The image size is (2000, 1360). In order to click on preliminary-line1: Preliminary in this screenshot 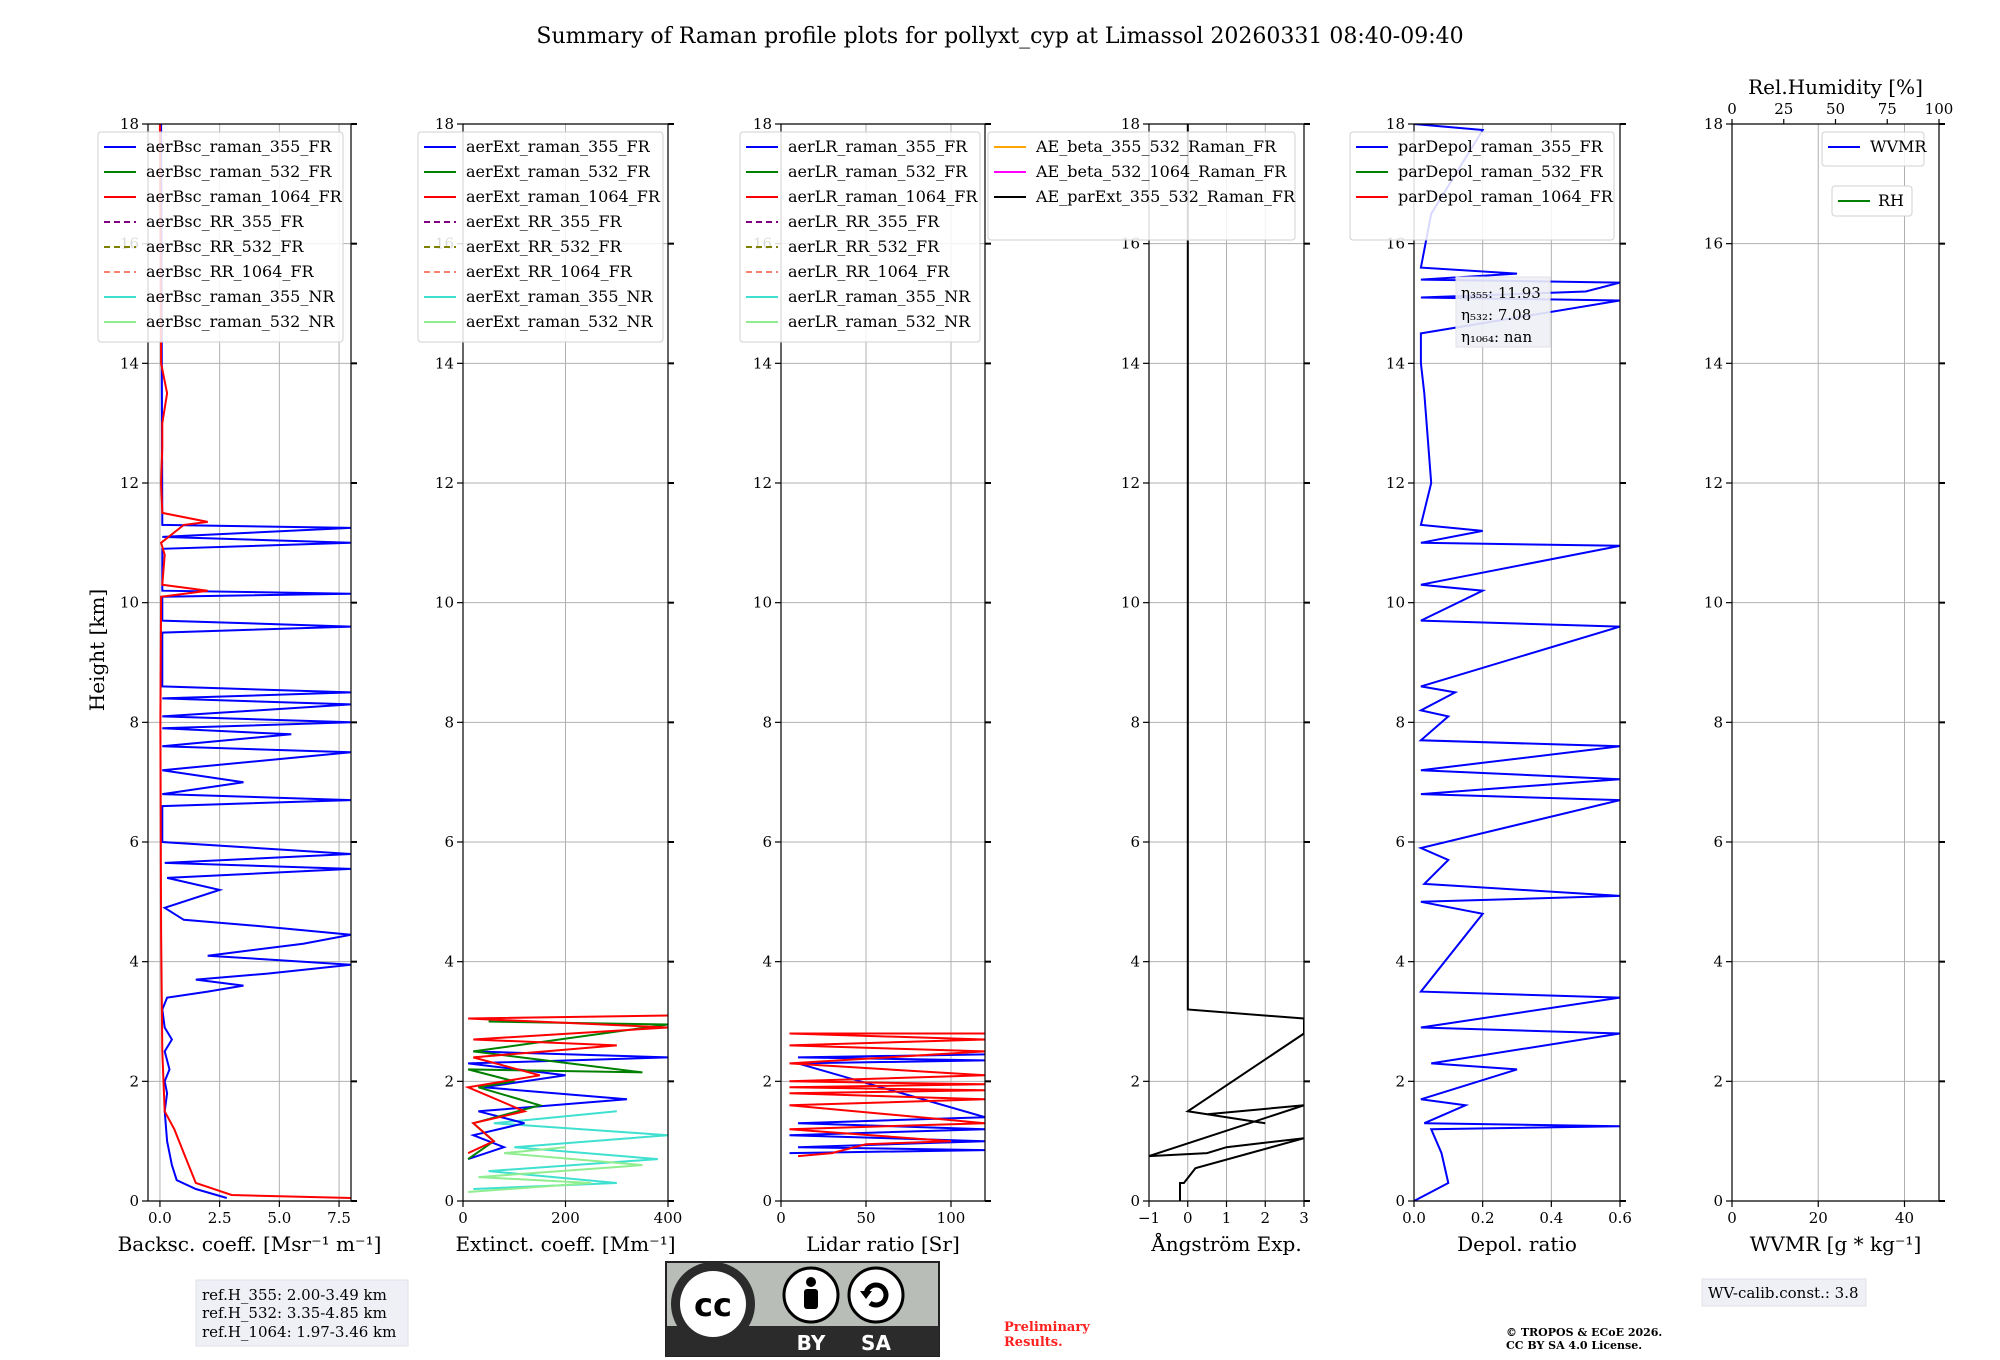, I will do `click(1047, 1327)`.